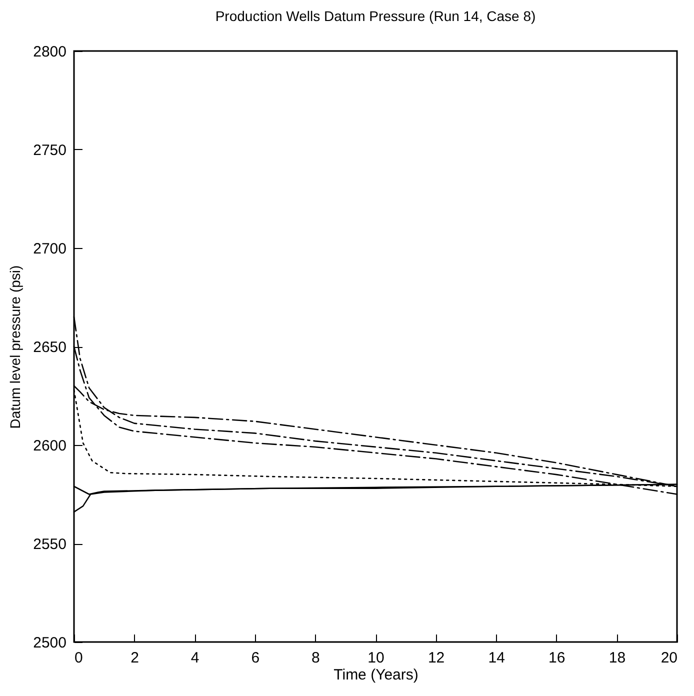  Describe the element at coordinates (376, 675) in the screenshot. I see `x-axis-title: Time (Years)` at that location.